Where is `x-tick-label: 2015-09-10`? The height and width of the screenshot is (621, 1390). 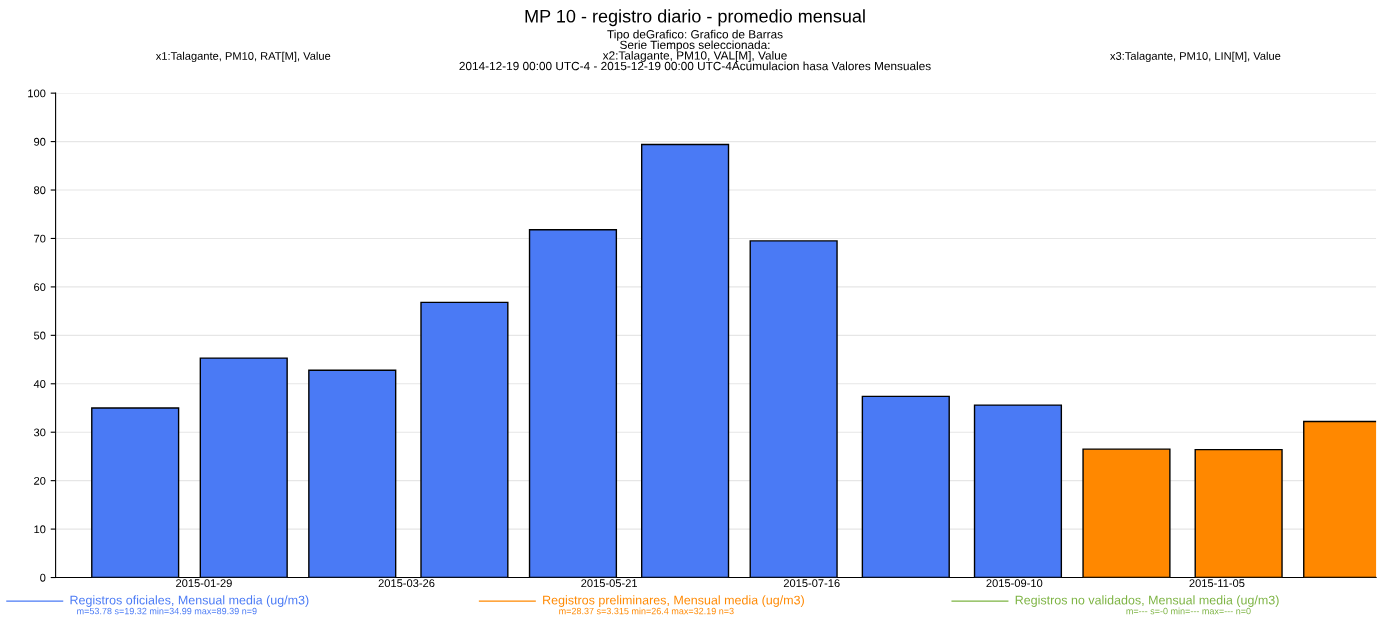
x-tick-label: 2015-09-10 is located at coordinates (1014, 583).